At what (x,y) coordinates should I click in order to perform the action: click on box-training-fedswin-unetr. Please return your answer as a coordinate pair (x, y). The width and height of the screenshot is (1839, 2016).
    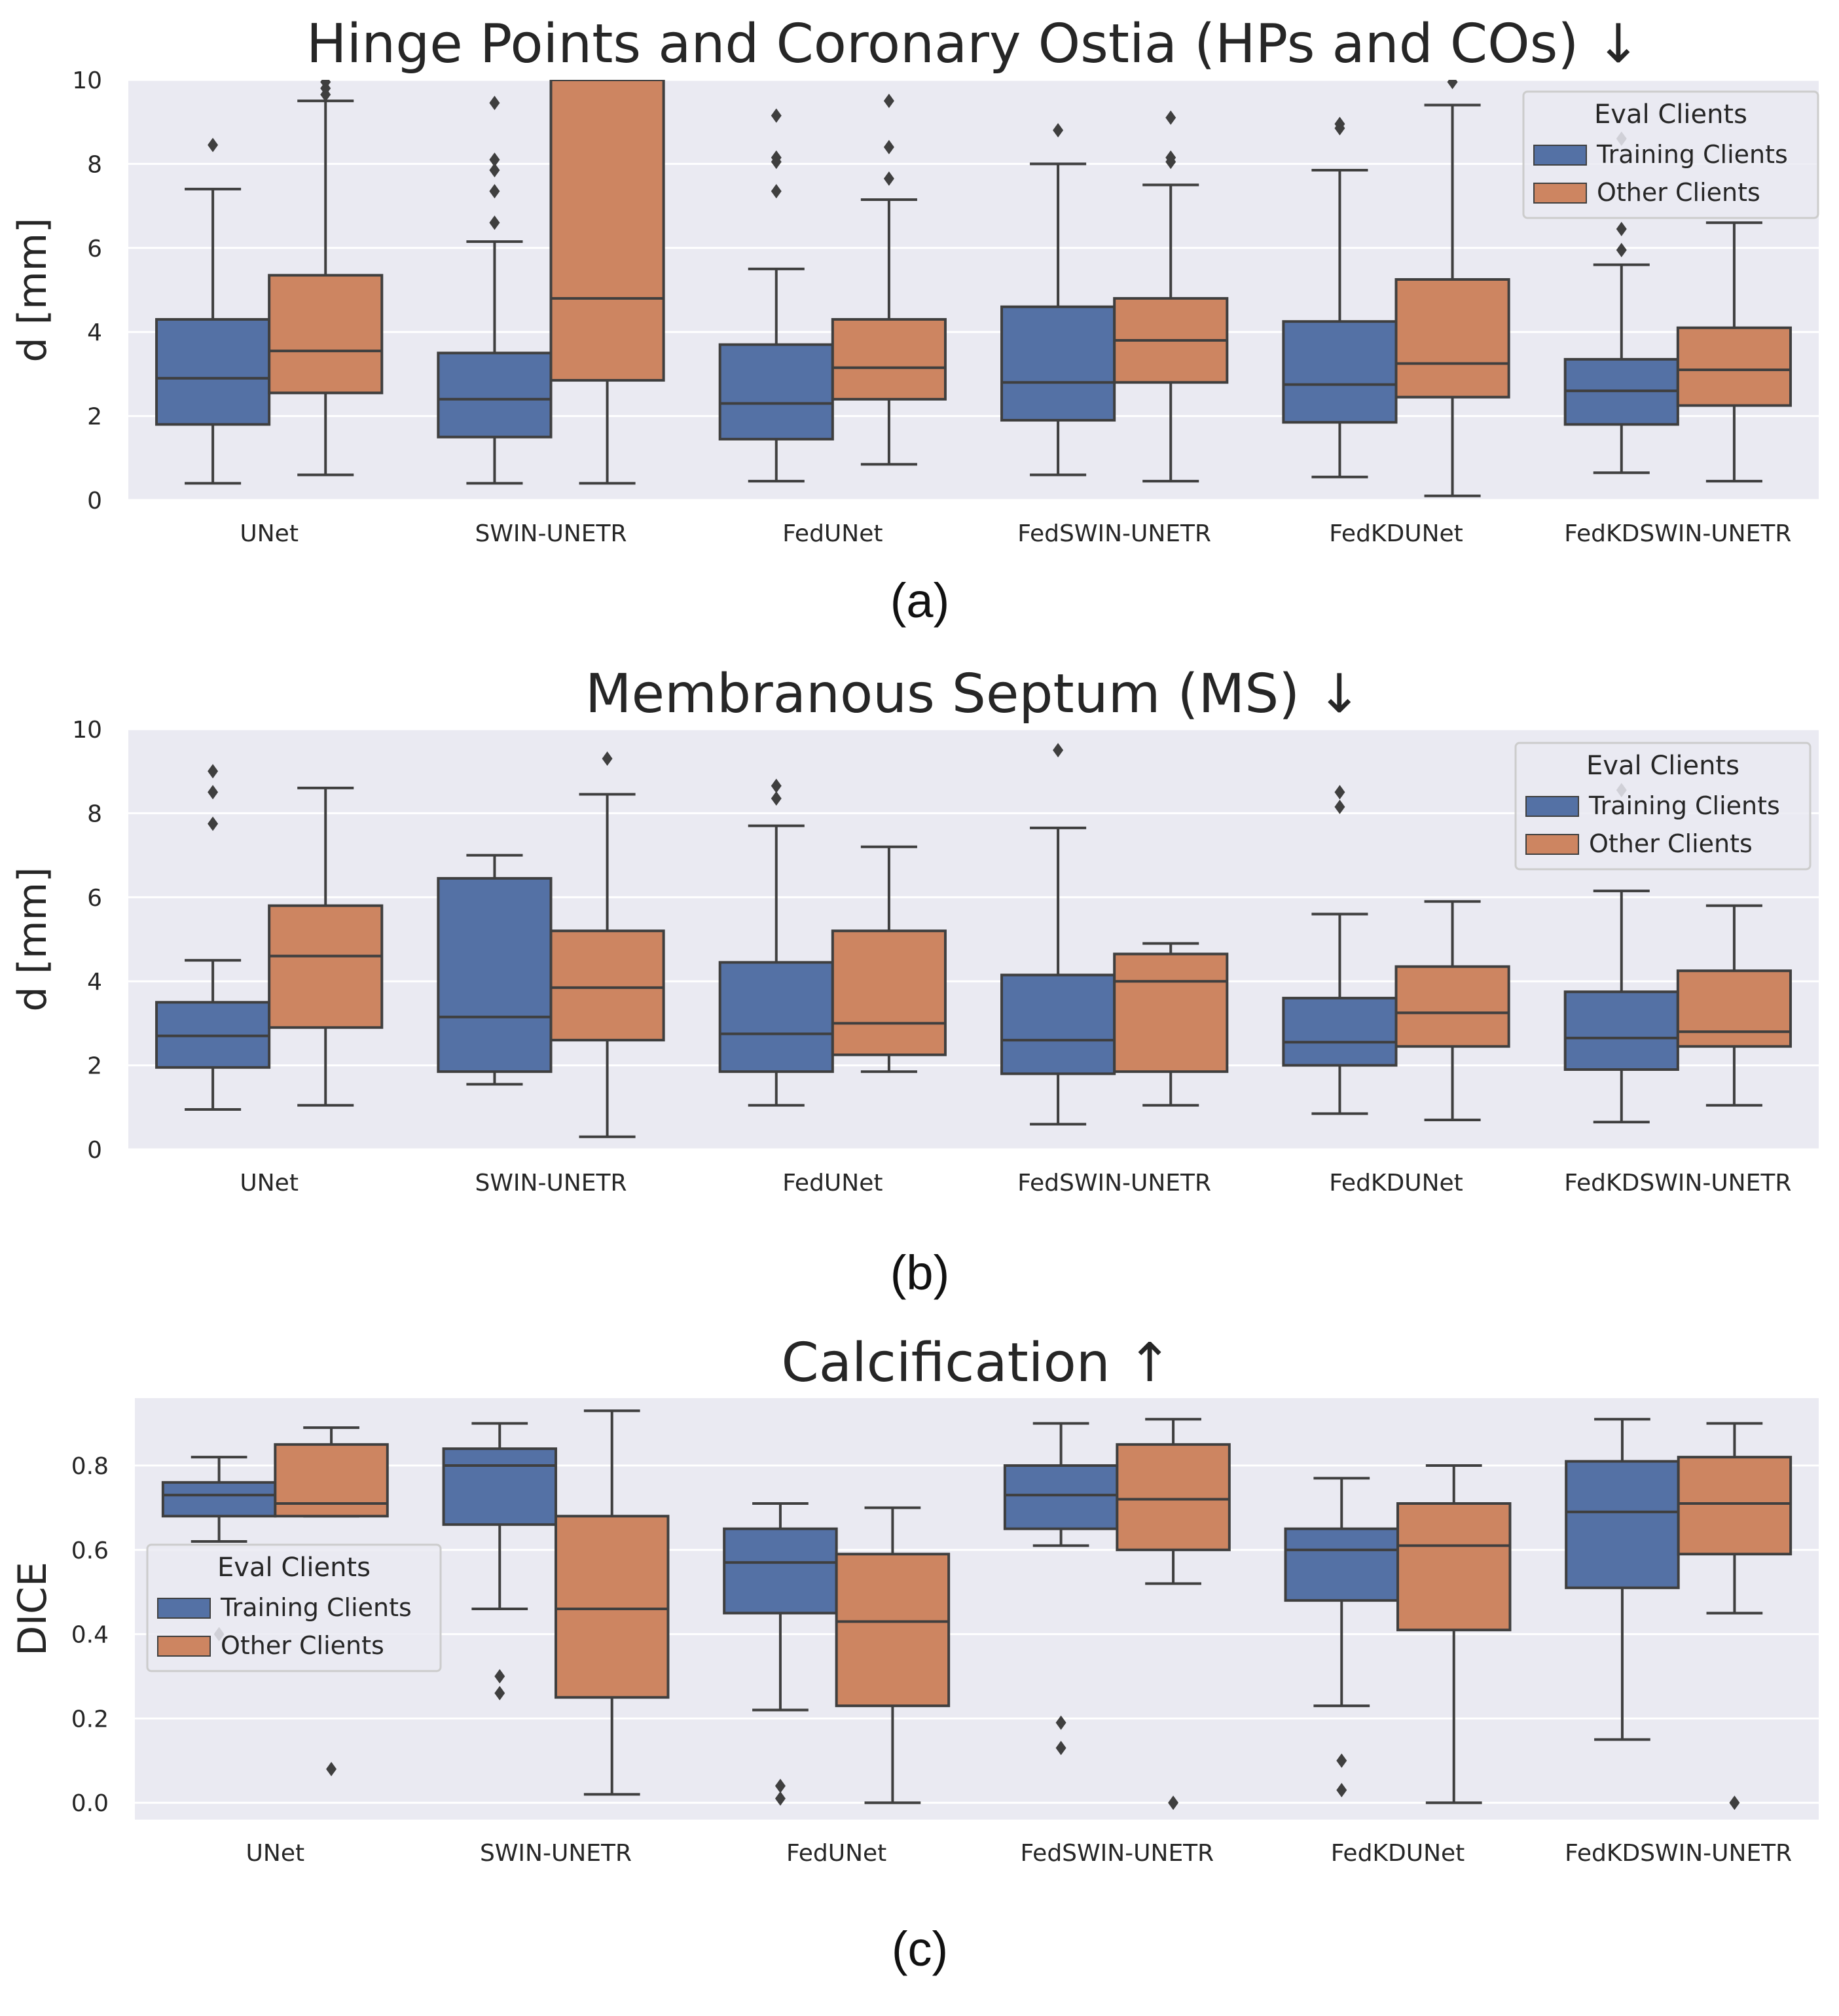
    Looking at the image, I should click on (1058, 934).